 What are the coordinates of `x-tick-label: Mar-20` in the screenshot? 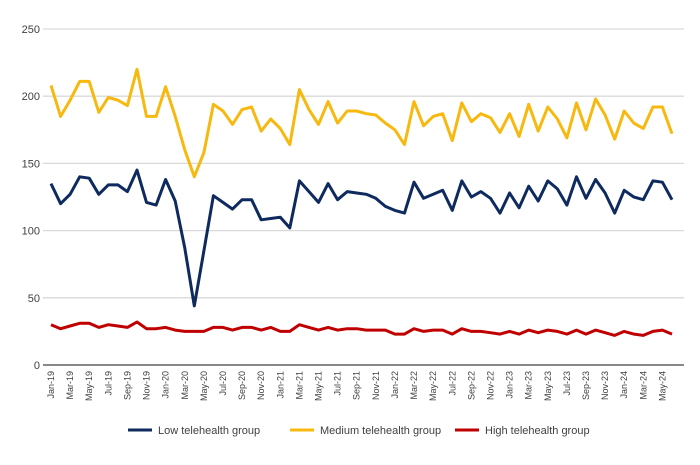 It's located at (185, 385).